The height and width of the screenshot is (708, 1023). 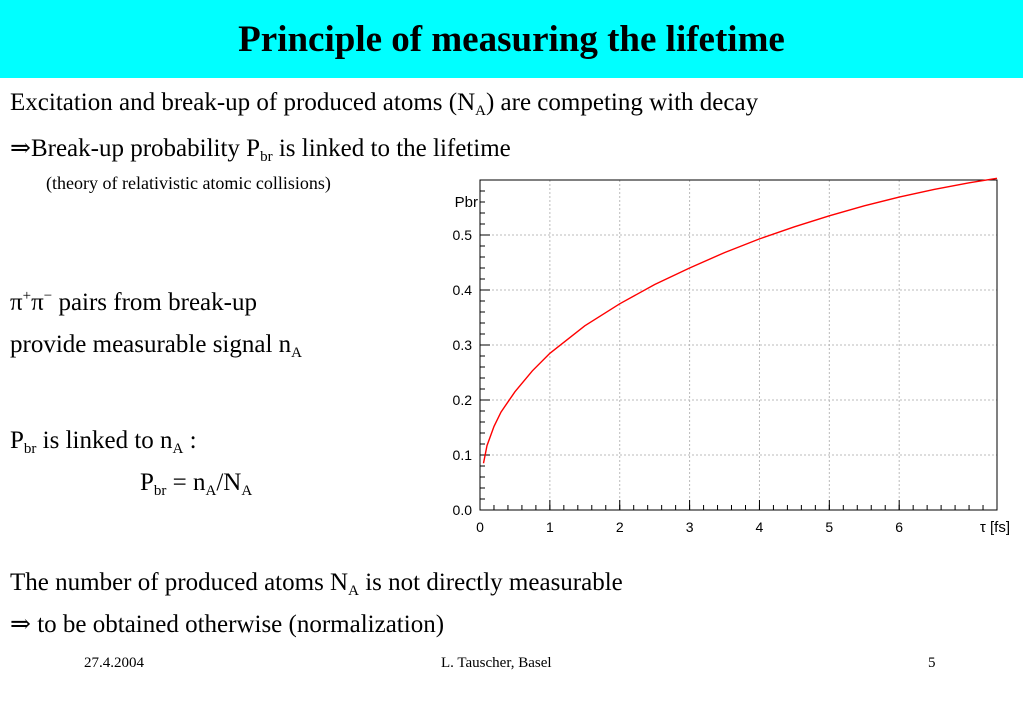 What do you see at coordinates (496, 663) in the screenshot?
I see `footer-author: L. Tauscher, Basel` at bounding box center [496, 663].